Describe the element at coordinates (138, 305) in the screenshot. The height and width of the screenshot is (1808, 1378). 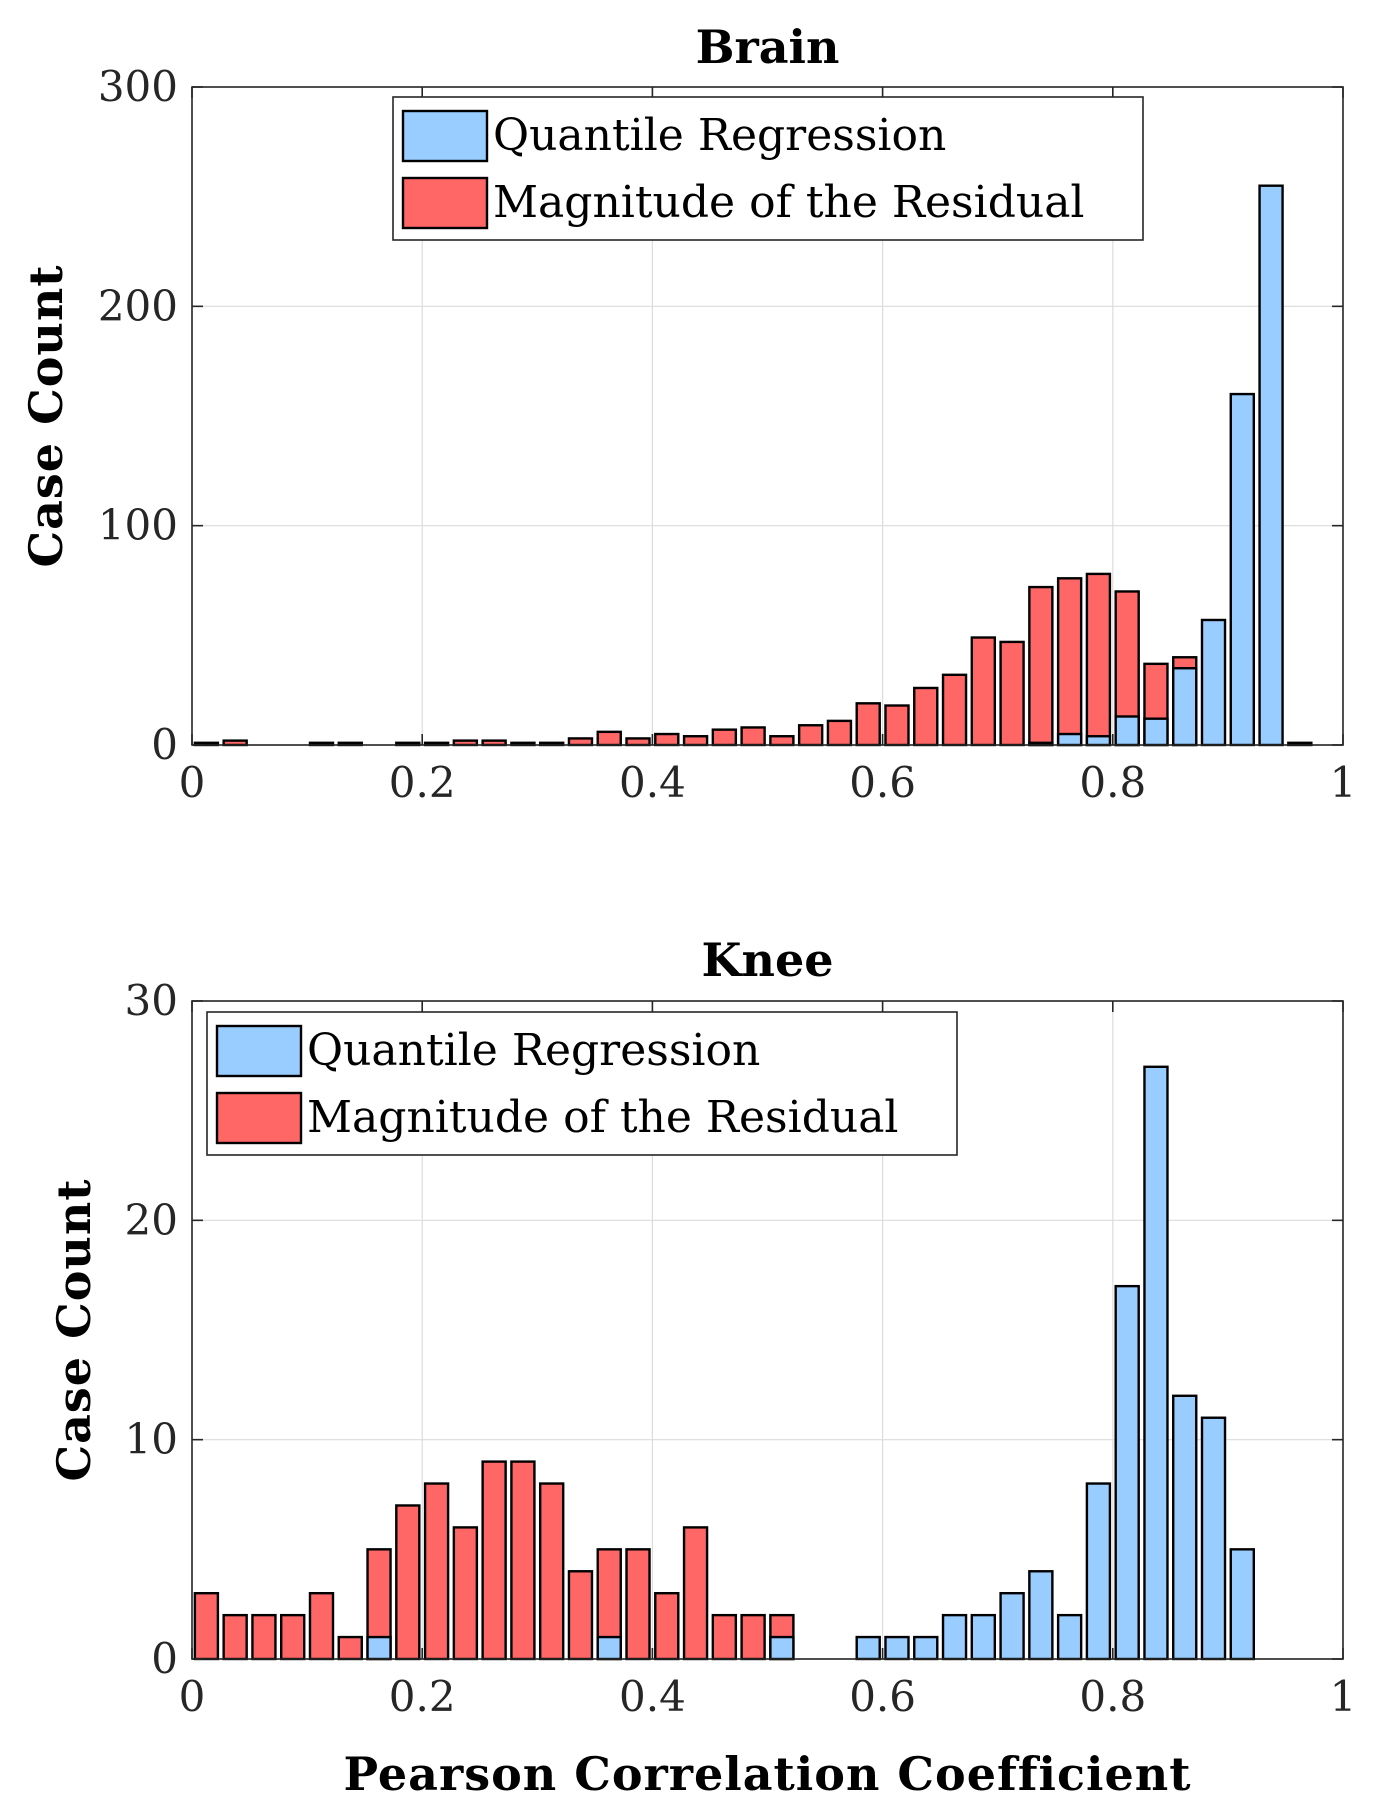
I see `y-tick-label: 200` at that location.